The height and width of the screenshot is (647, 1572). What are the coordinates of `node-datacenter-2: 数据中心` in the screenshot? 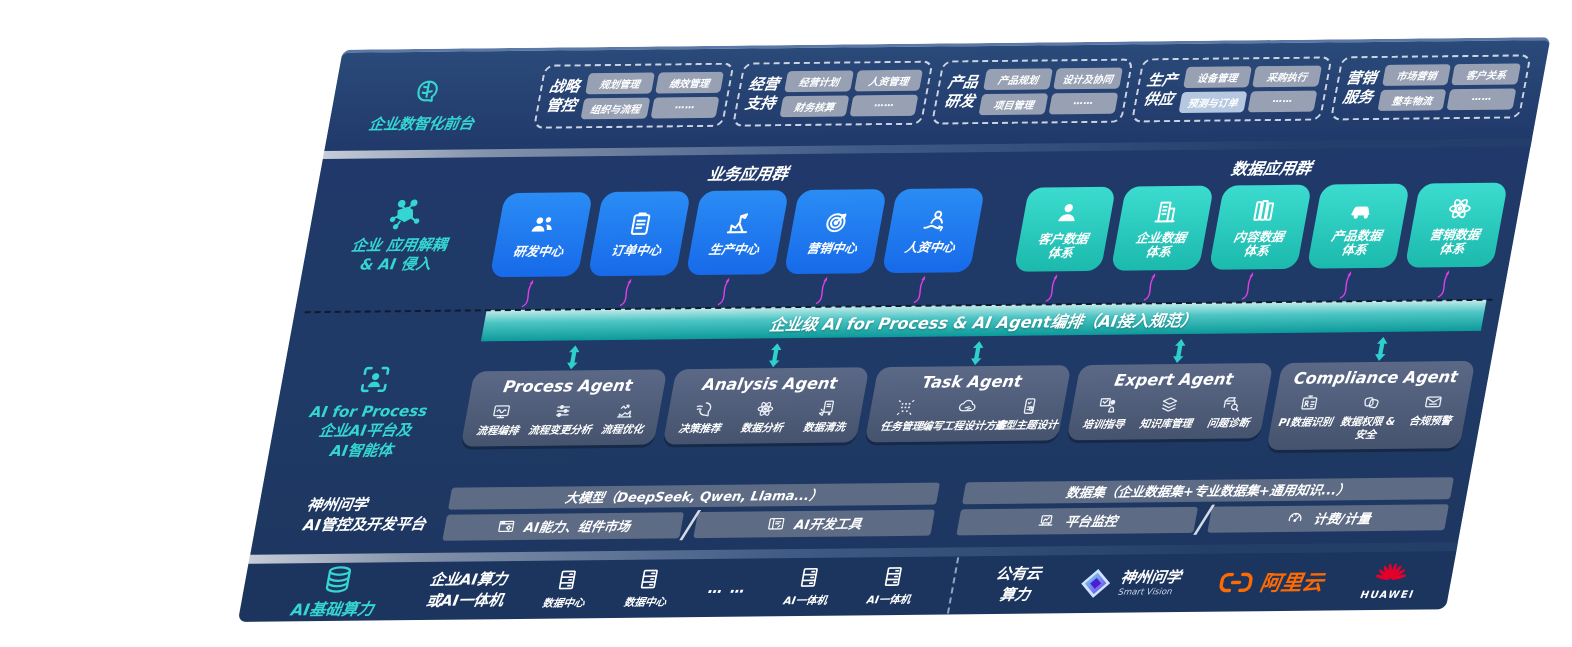 It's located at (648, 589).